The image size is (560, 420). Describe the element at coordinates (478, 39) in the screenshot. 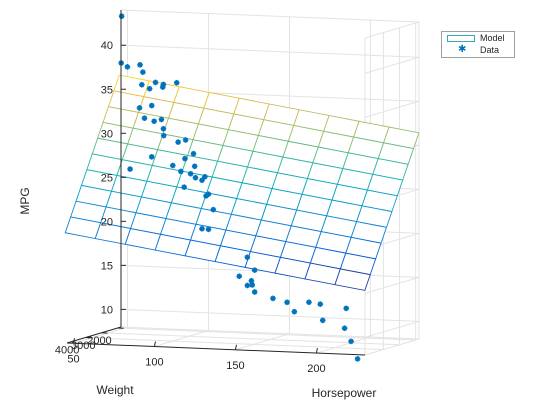

I see `legend-entry-model: Model` at that location.